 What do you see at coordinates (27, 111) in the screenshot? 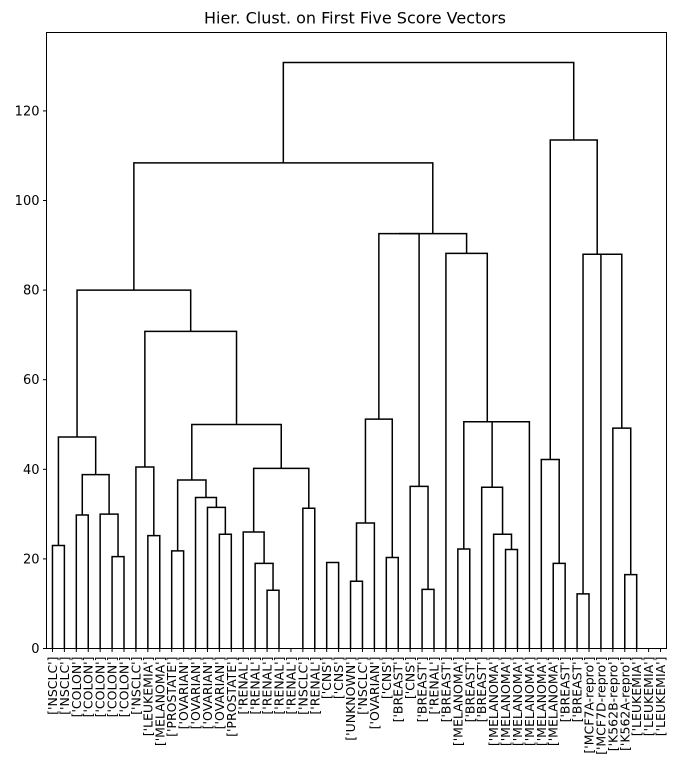
I see `y-tick-label: 120` at bounding box center [27, 111].